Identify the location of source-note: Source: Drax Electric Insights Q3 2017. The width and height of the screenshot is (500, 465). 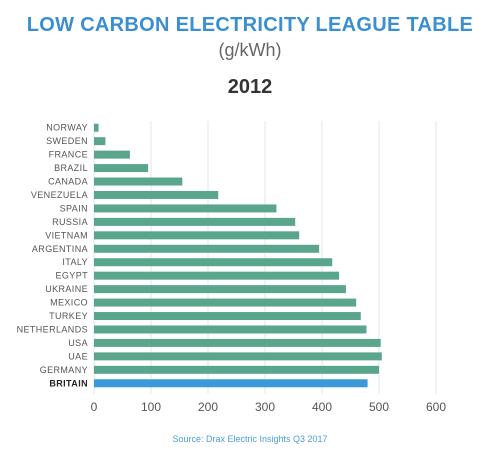
(250, 439).